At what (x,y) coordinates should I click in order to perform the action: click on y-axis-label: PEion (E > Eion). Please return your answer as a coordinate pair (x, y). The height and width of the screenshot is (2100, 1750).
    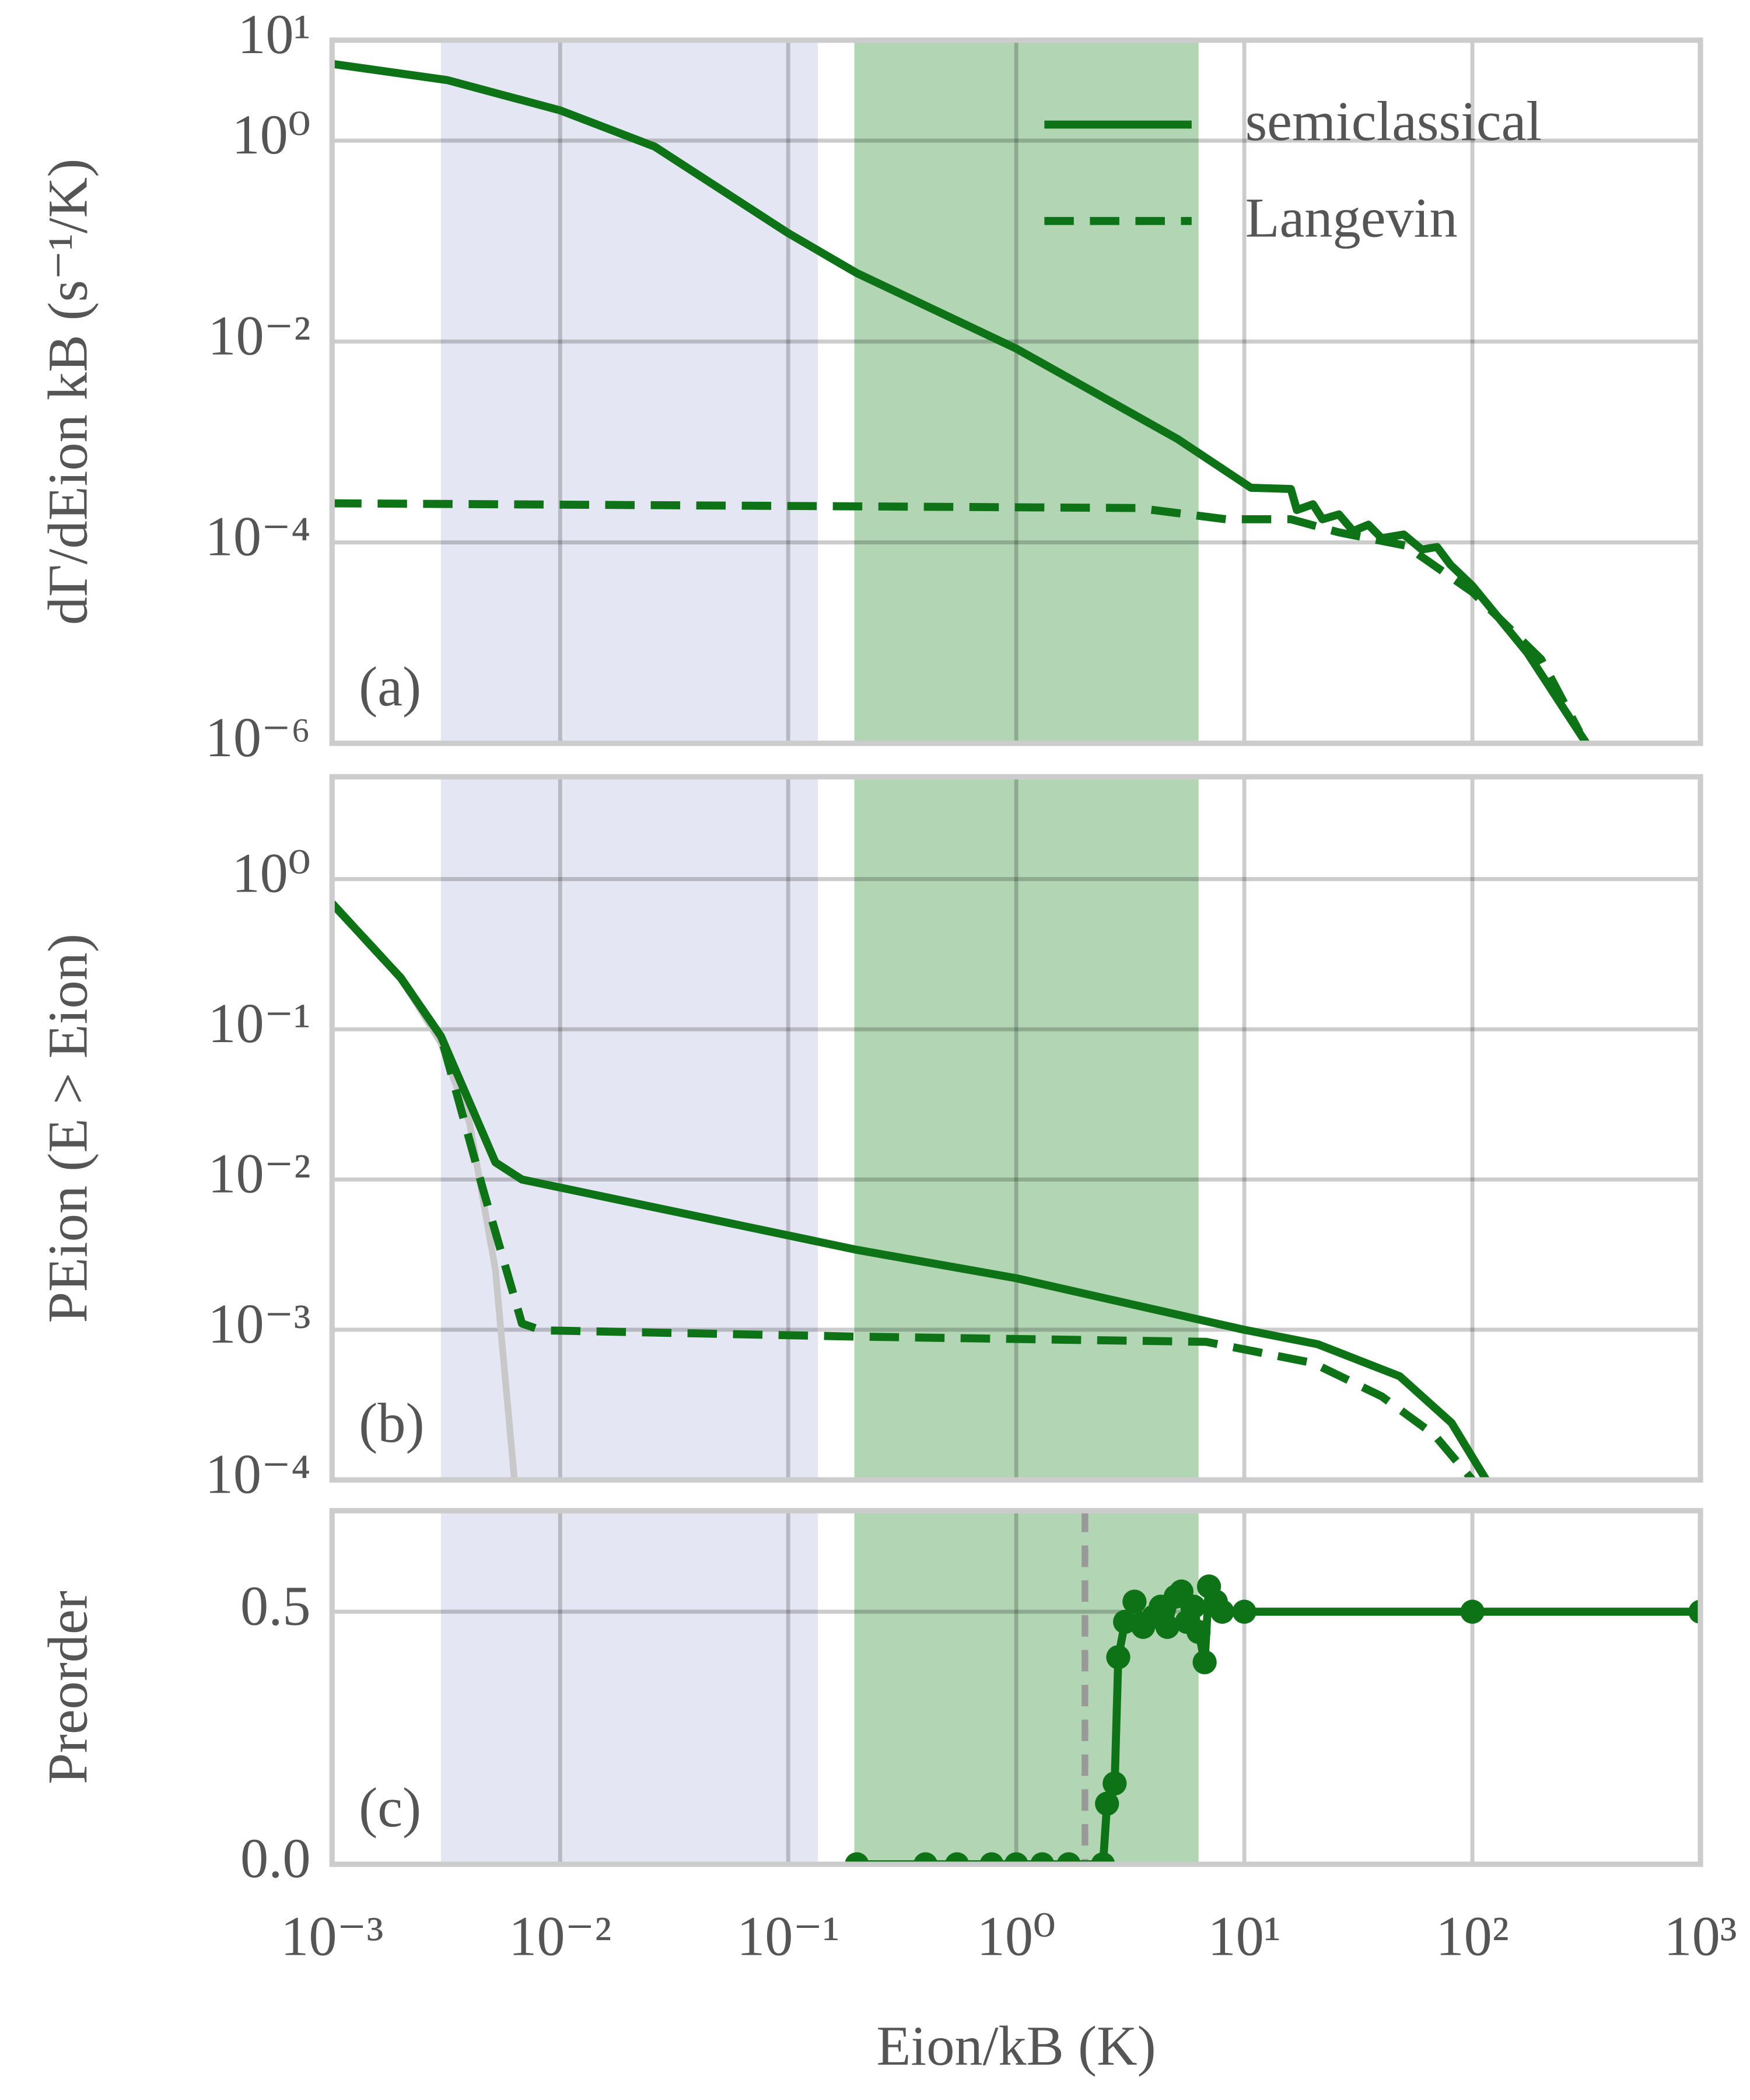
    Looking at the image, I should click on (67, 1128).